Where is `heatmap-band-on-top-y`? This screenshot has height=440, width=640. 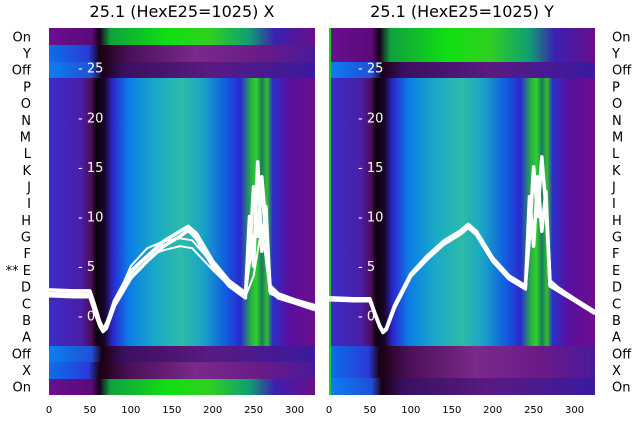 heatmap-band-on-top-y is located at coordinates (462, 45).